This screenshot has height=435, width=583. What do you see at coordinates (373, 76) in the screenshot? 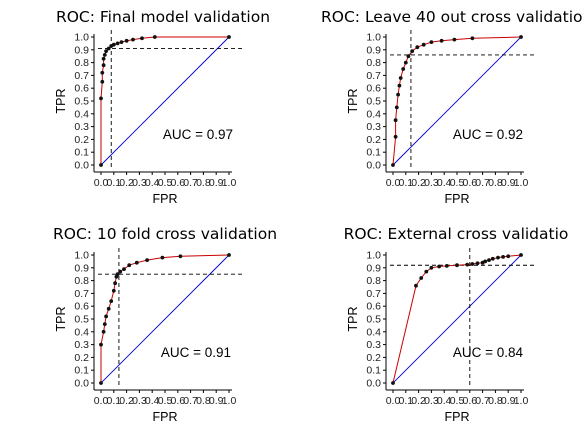
I see `y-tick-label: 0.7` at bounding box center [373, 76].